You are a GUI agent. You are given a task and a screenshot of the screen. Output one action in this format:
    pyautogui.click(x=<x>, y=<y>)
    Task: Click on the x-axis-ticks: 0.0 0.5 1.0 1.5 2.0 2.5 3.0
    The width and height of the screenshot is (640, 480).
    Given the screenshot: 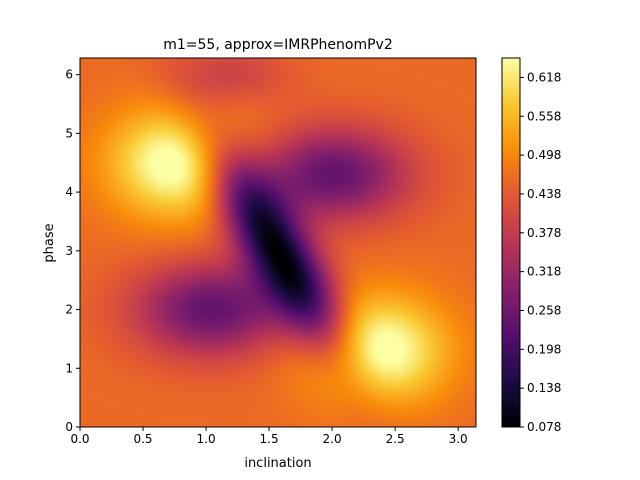 What is the action you would take?
    pyautogui.click(x=269, y=436)
    